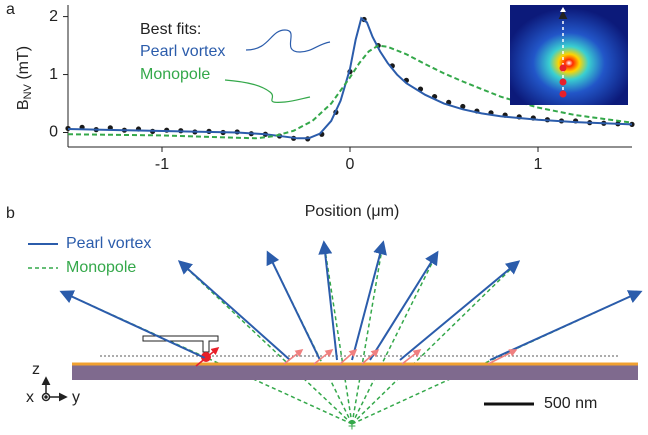  I want to click on x-tick-label: 1, so click(538, 164).